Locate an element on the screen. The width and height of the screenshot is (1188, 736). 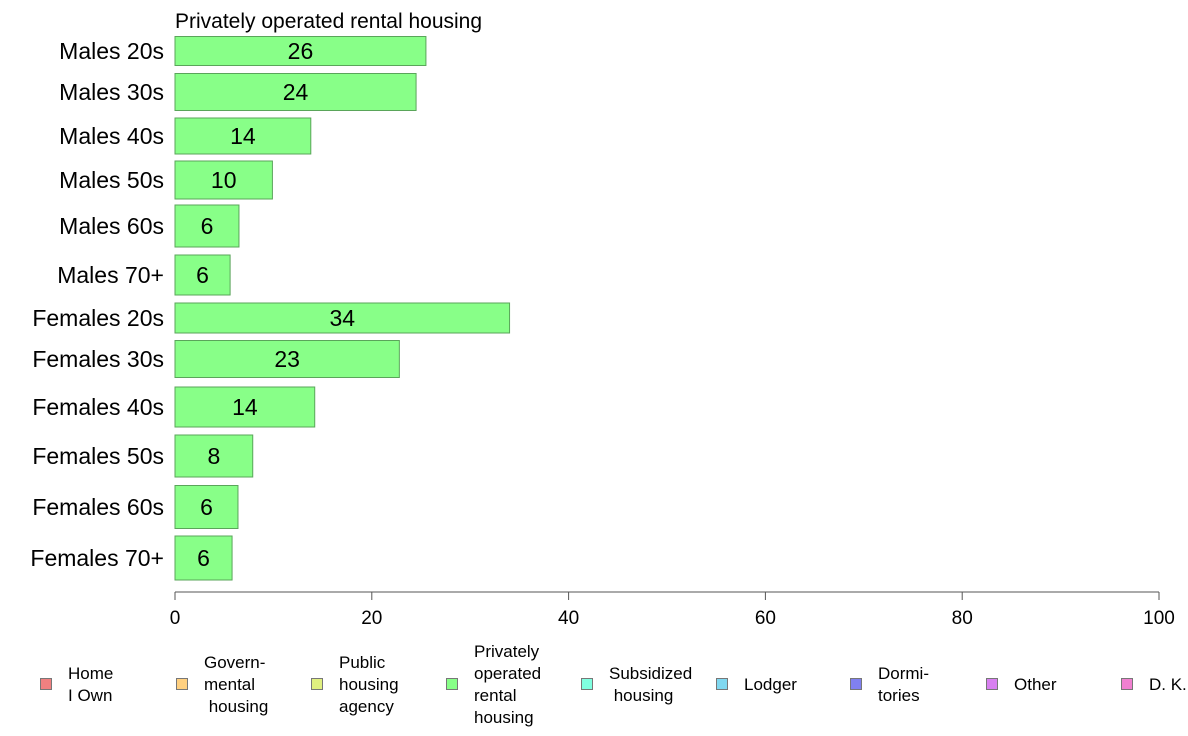
y-tick-label: Males 50s is located at coordinates (111, 180).